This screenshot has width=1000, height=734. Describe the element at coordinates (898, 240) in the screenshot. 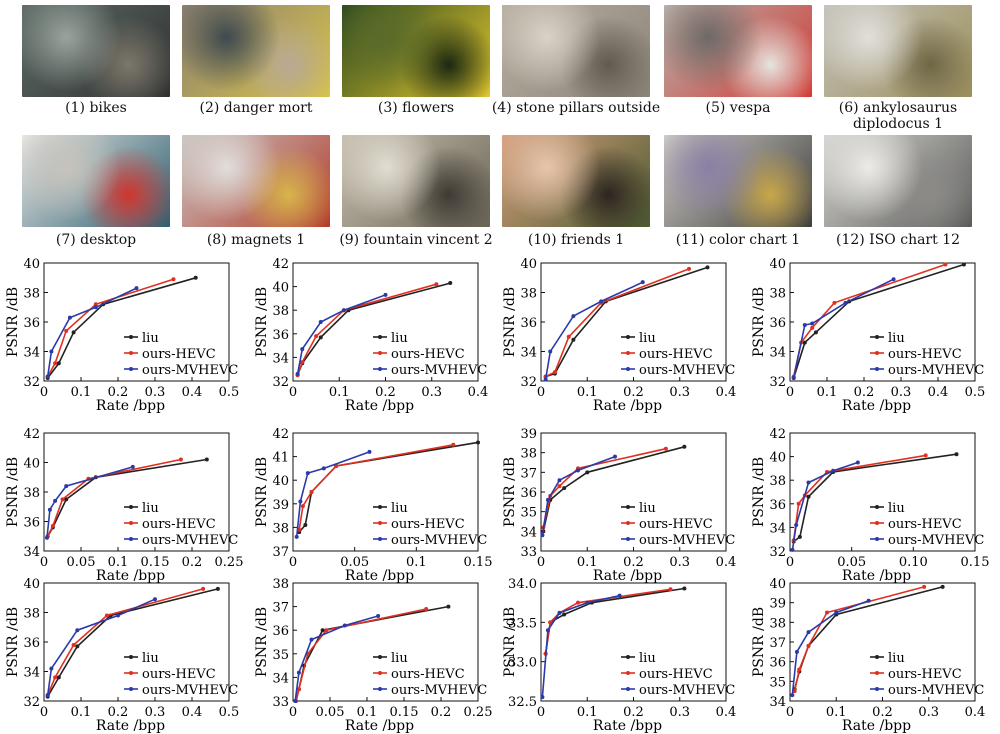

I see `thumbnail-caption: (12) ISO chart 12` at that location.